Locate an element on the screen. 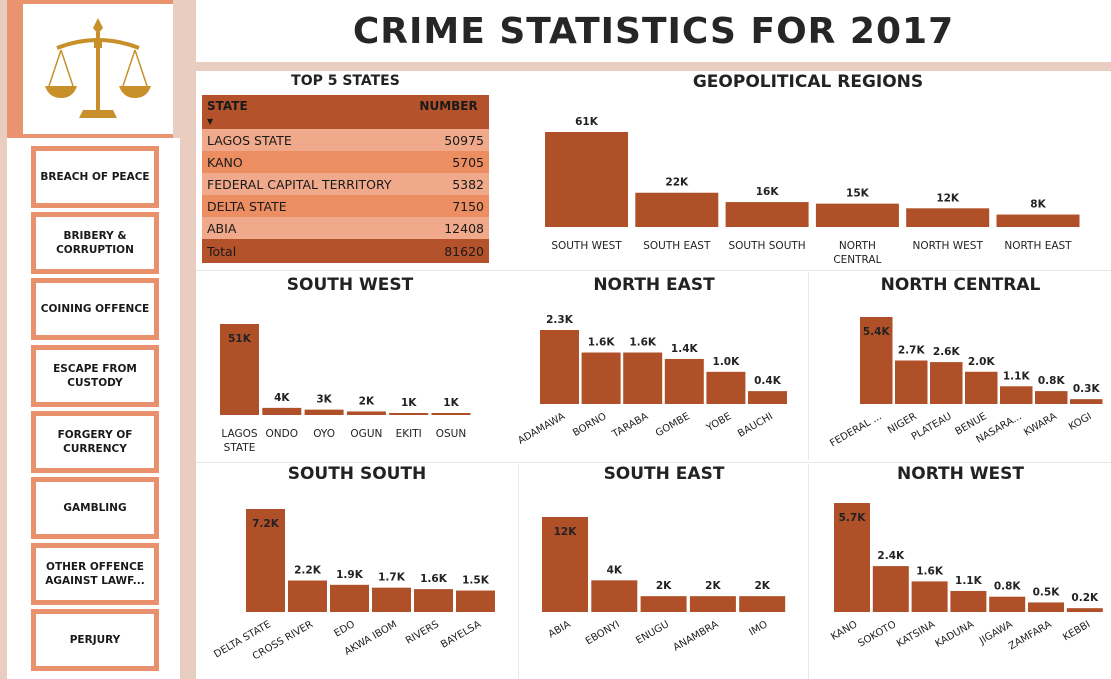  total-value: 81620 is located at coordinates (451, 251).